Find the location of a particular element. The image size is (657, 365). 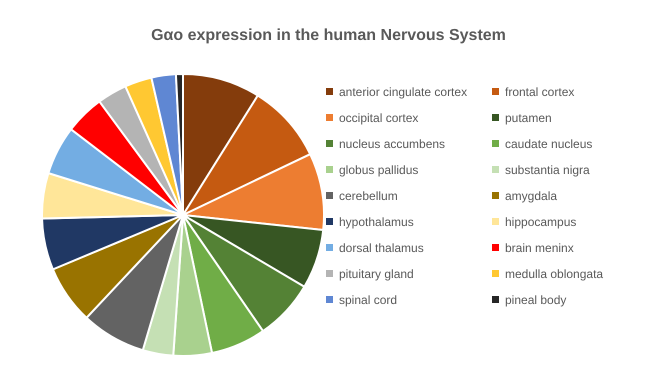

legend-label: dorsal thalamus is located at coordinates (381, 247).